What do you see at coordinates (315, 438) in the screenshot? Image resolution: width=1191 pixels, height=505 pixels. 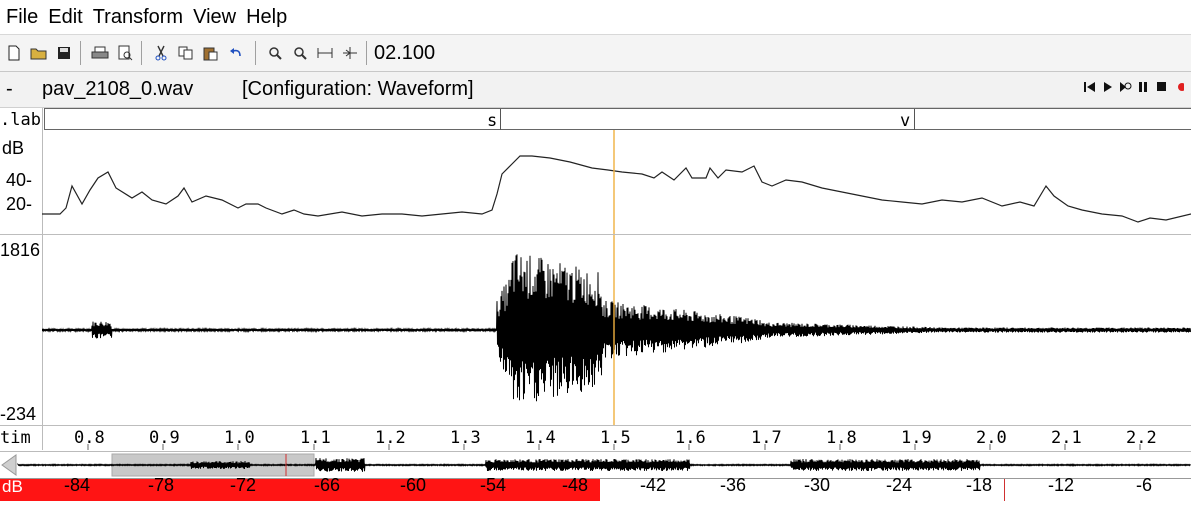 I see `time-tick: 1.1` at bounding box center [315, 438].